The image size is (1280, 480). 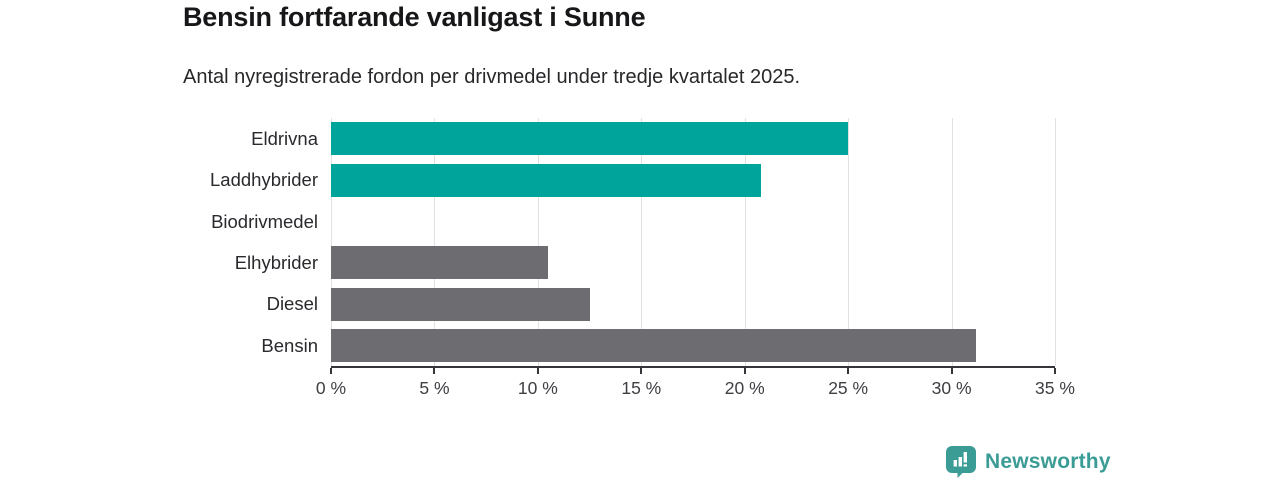 I want to click on page-title: Bensin fortfarande vanligast i Sunne, so click(x=414, y=17).